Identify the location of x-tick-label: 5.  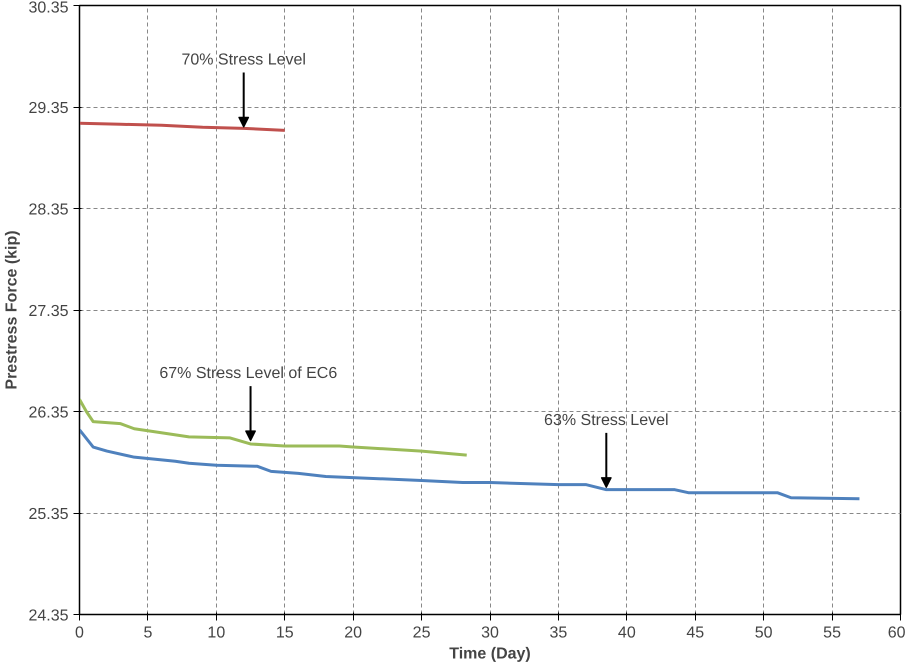
(147, 633).